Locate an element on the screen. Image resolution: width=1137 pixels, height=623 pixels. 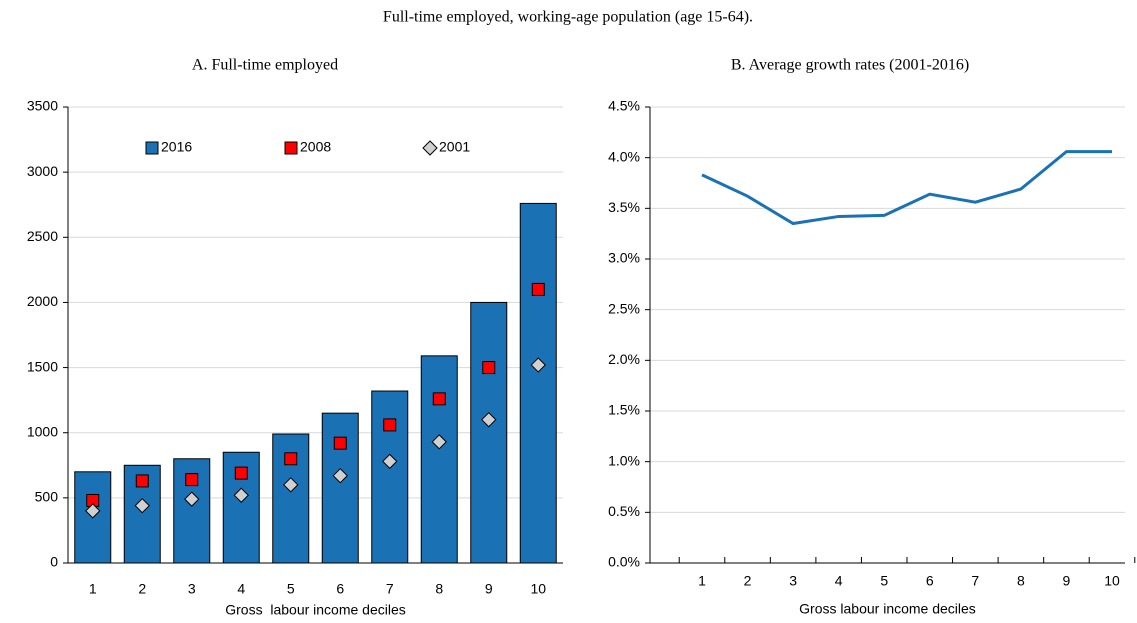
y-tick-label: 1.0% is located at coordinates (624, 460).